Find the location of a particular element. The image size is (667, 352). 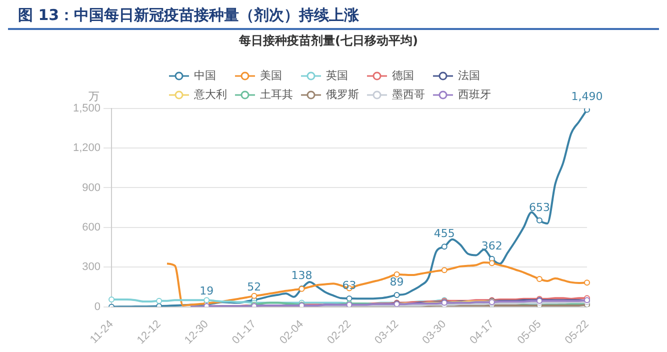

legend-label: 土耳其 is located at coordinates (276, 94).